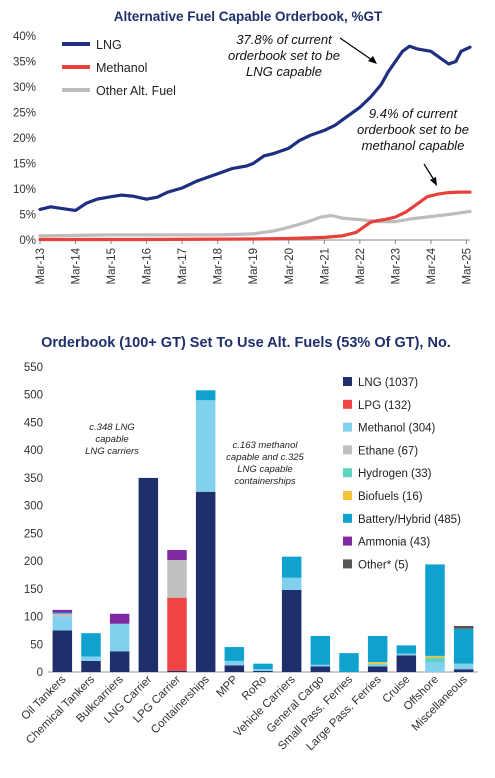 Image resolution: width=495 pixels, height=778 pixels. I want to click on legend-label-lpg: LPG (132), so click(384, 406).